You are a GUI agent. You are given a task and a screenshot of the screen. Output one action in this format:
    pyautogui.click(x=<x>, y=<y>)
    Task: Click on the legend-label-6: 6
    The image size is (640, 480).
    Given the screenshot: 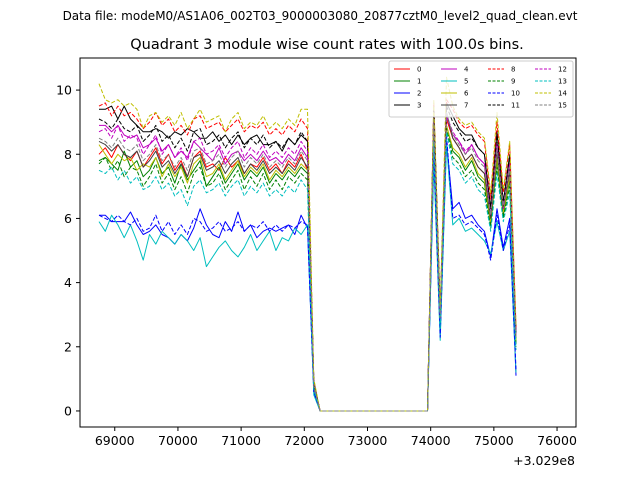 What is the action you would take?
    pyautogui.click(x=466, y=94)
    